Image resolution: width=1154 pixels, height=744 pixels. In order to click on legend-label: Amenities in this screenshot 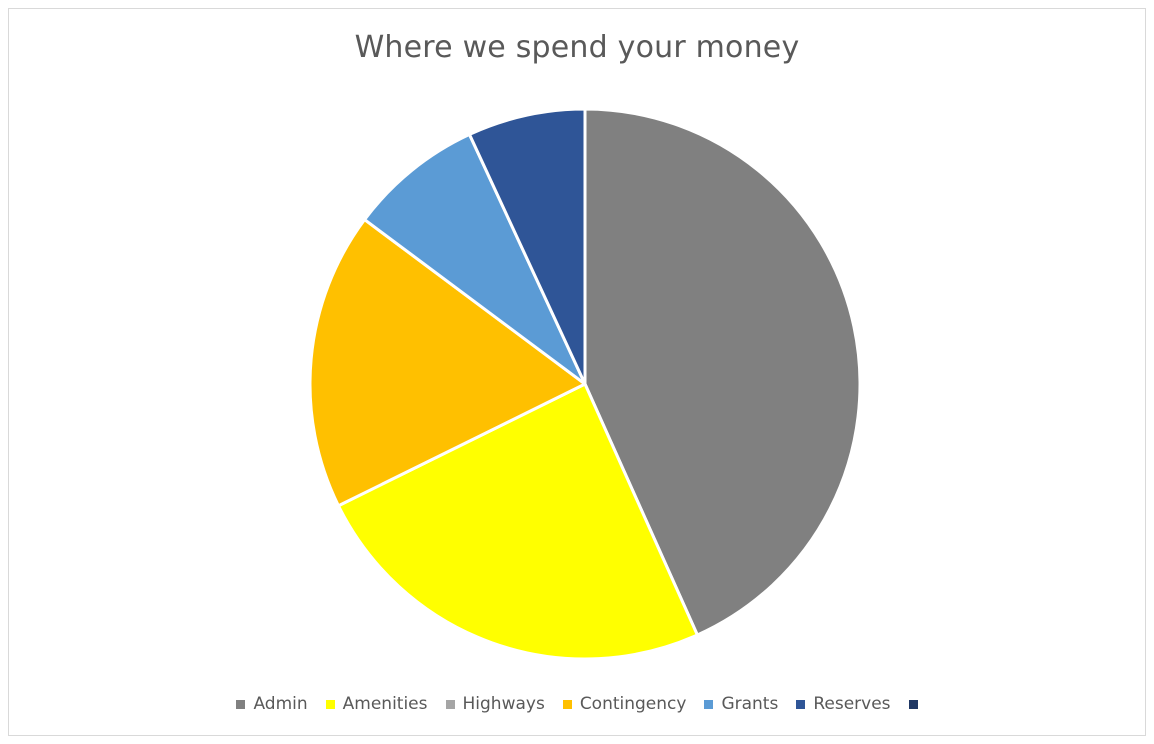, I will do `click(385, 704)`.